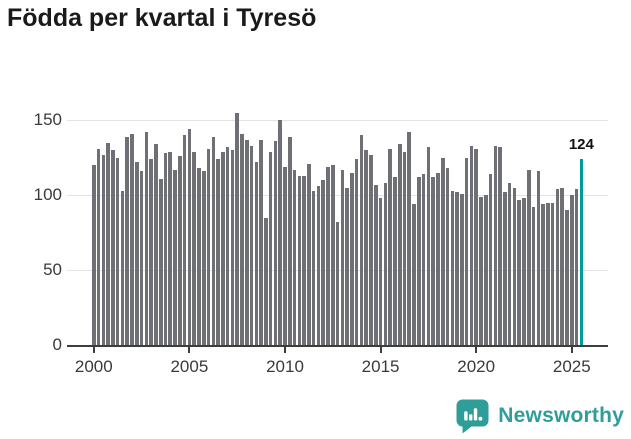  What do you see at coordinates (337, 283) in the screenshot?
I see `bar-2012-Q4` at bounding box center [337, 283].